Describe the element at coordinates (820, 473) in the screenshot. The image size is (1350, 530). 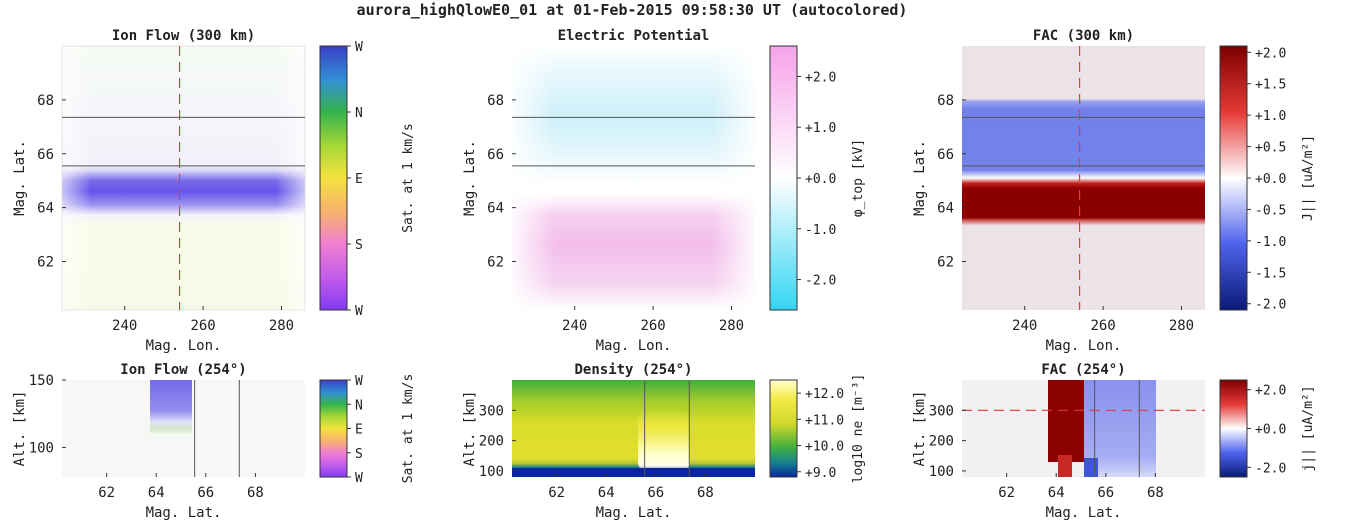
I see `density_bottom-cb-tick-label: +9.0` at that location.